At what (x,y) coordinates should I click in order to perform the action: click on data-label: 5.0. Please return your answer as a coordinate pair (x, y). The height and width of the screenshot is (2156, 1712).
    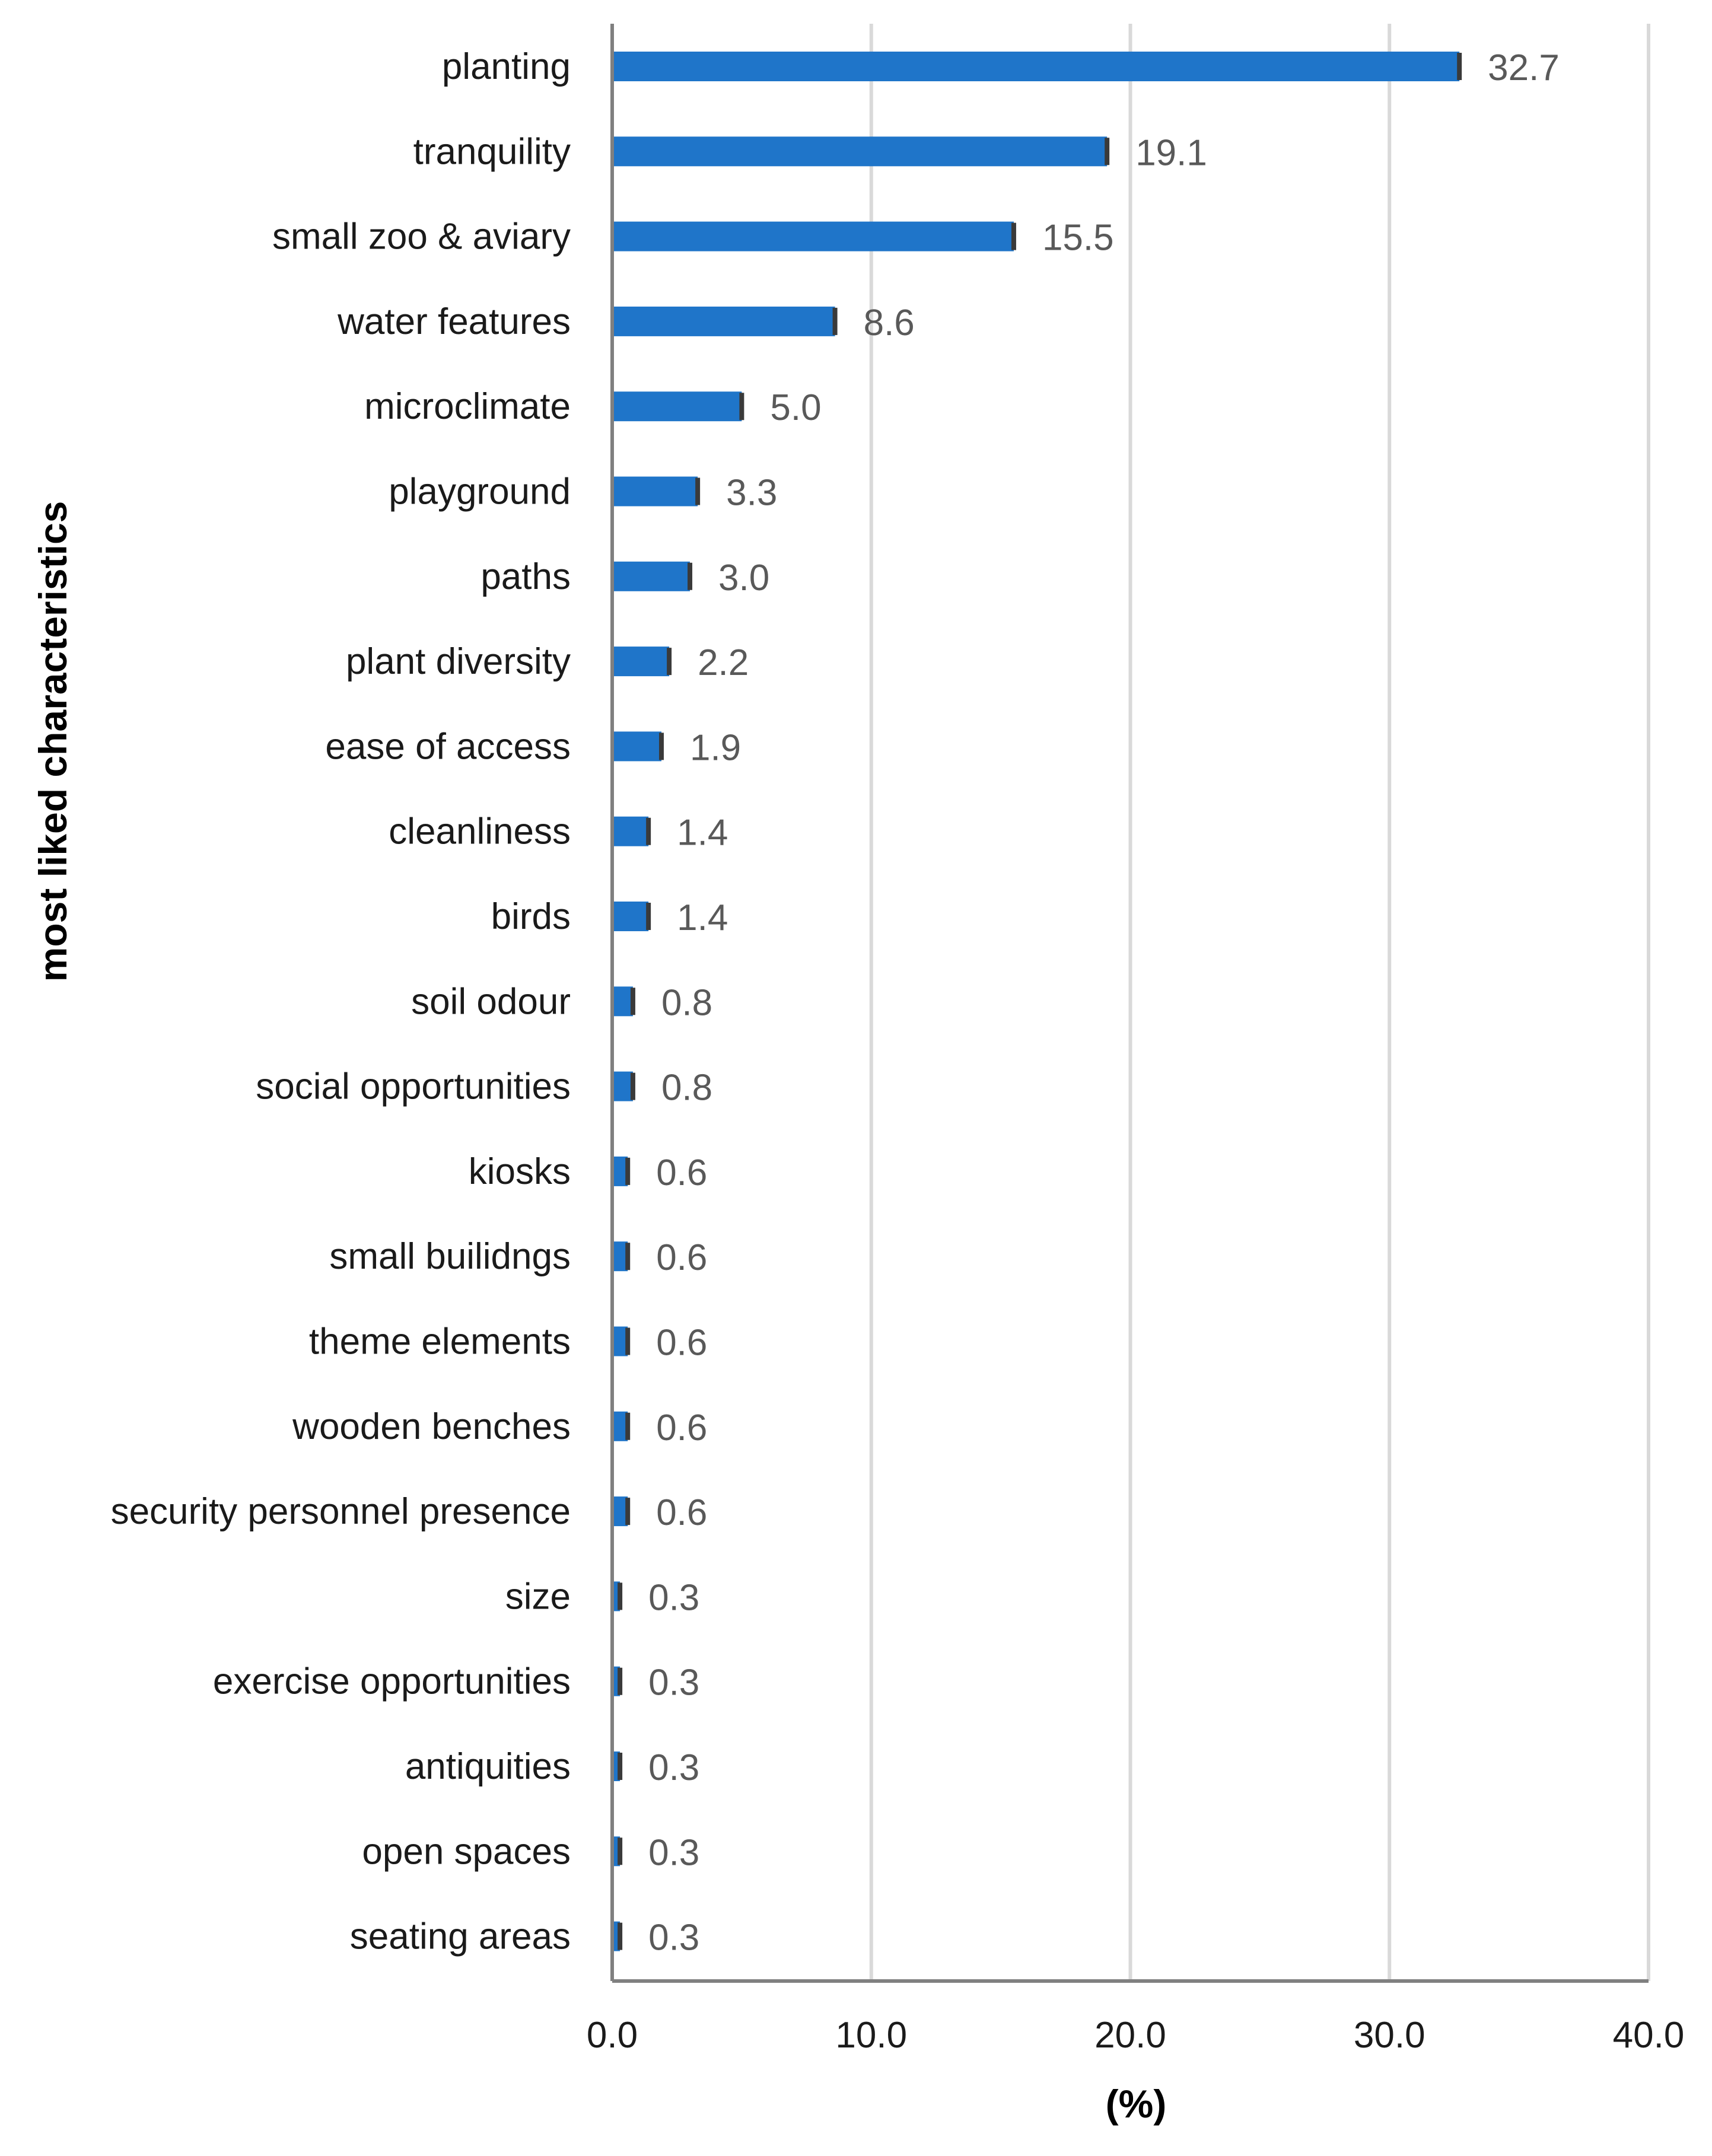
    Looking at the image, I should click on (795, 407).